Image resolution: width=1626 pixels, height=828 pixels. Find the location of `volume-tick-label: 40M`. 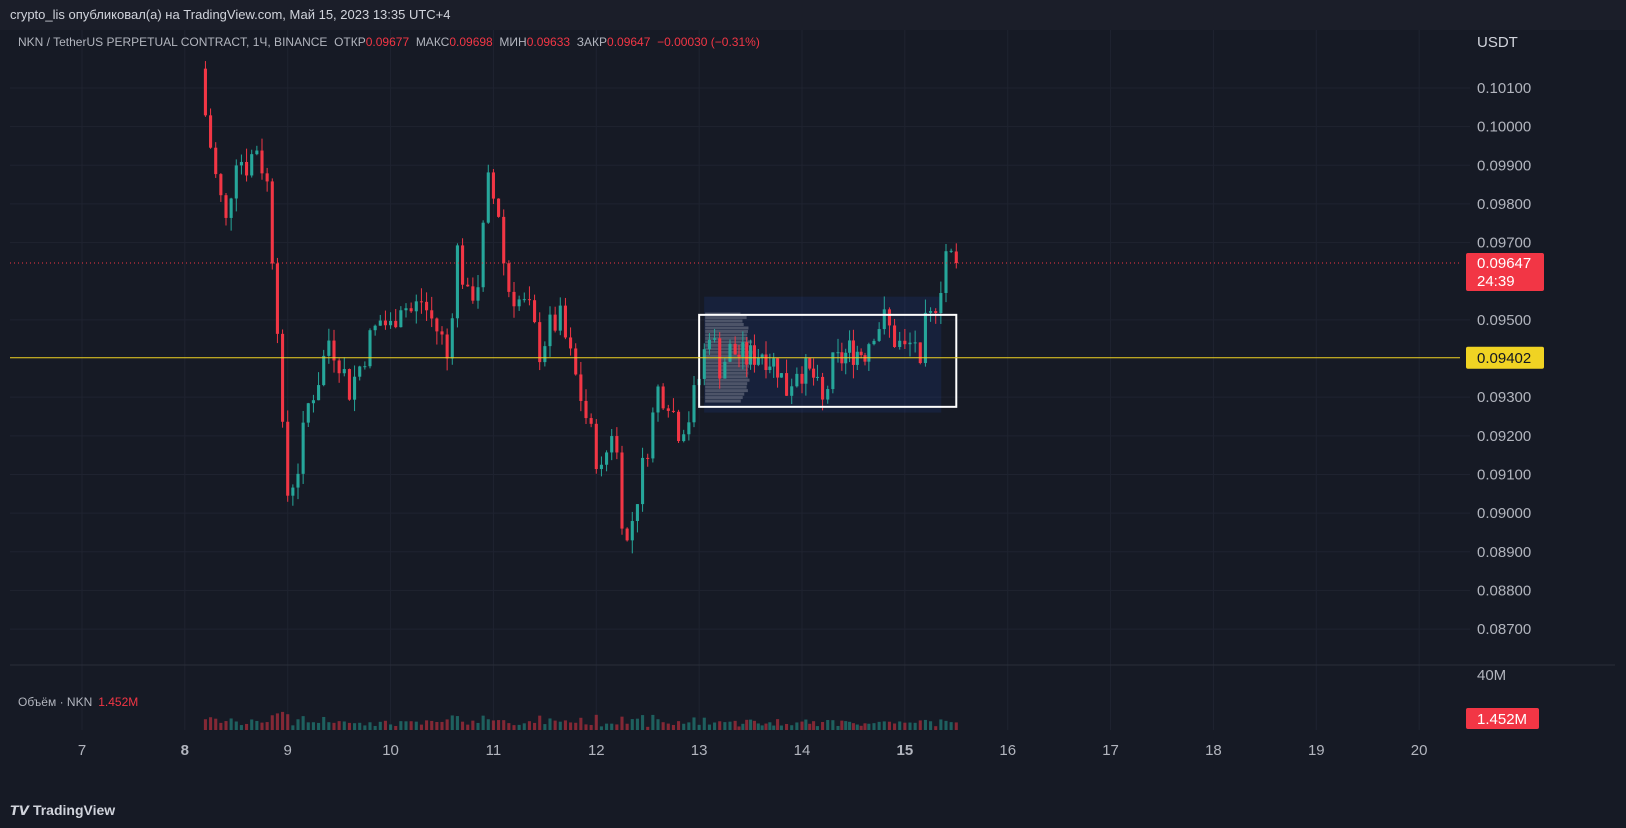

volume-tick-label: 40M is located at coordinates (1491, 675).